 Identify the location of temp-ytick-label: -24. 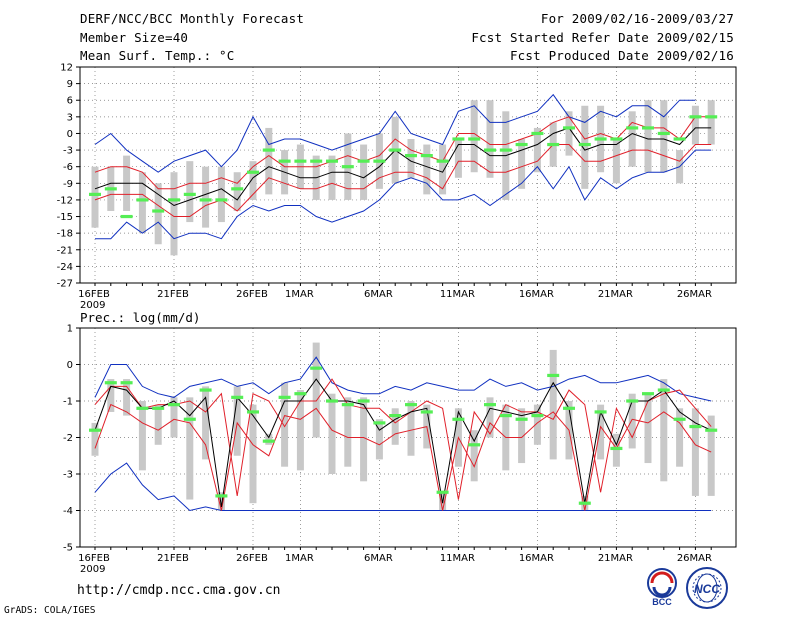
(65, 267).